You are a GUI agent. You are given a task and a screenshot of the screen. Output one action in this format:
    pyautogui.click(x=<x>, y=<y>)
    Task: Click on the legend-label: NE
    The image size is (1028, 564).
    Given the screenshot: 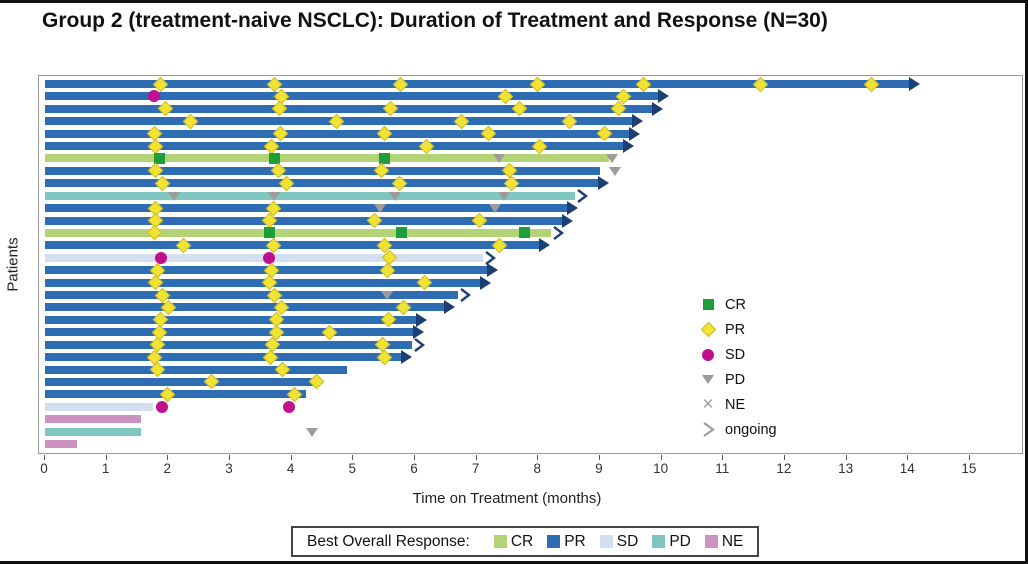 What is the action you would take?
    pyautogui.click(x=735, y=404)
    